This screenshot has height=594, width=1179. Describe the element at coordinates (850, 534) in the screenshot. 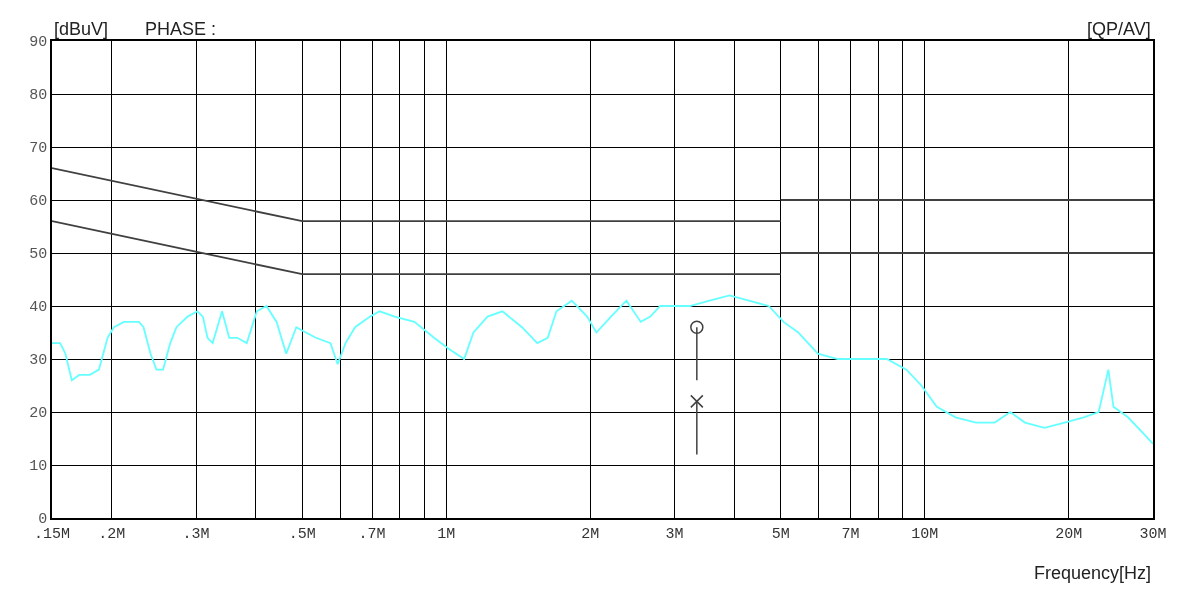

I see `x-tick-label: 7M` at that location.